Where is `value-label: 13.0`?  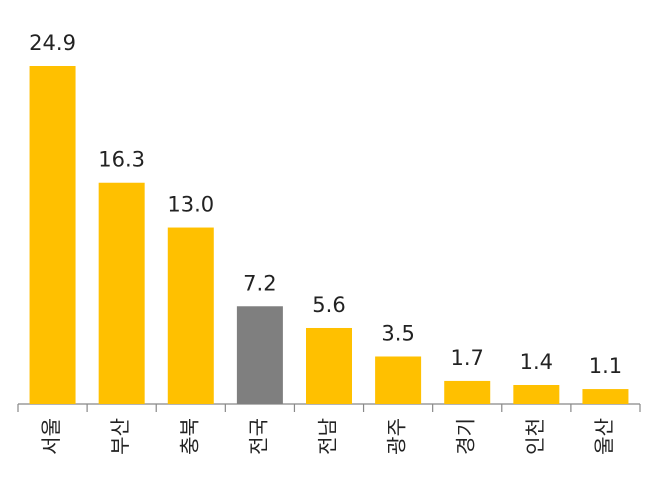 value-label: 13.0 is located at coordinates (190, 205).